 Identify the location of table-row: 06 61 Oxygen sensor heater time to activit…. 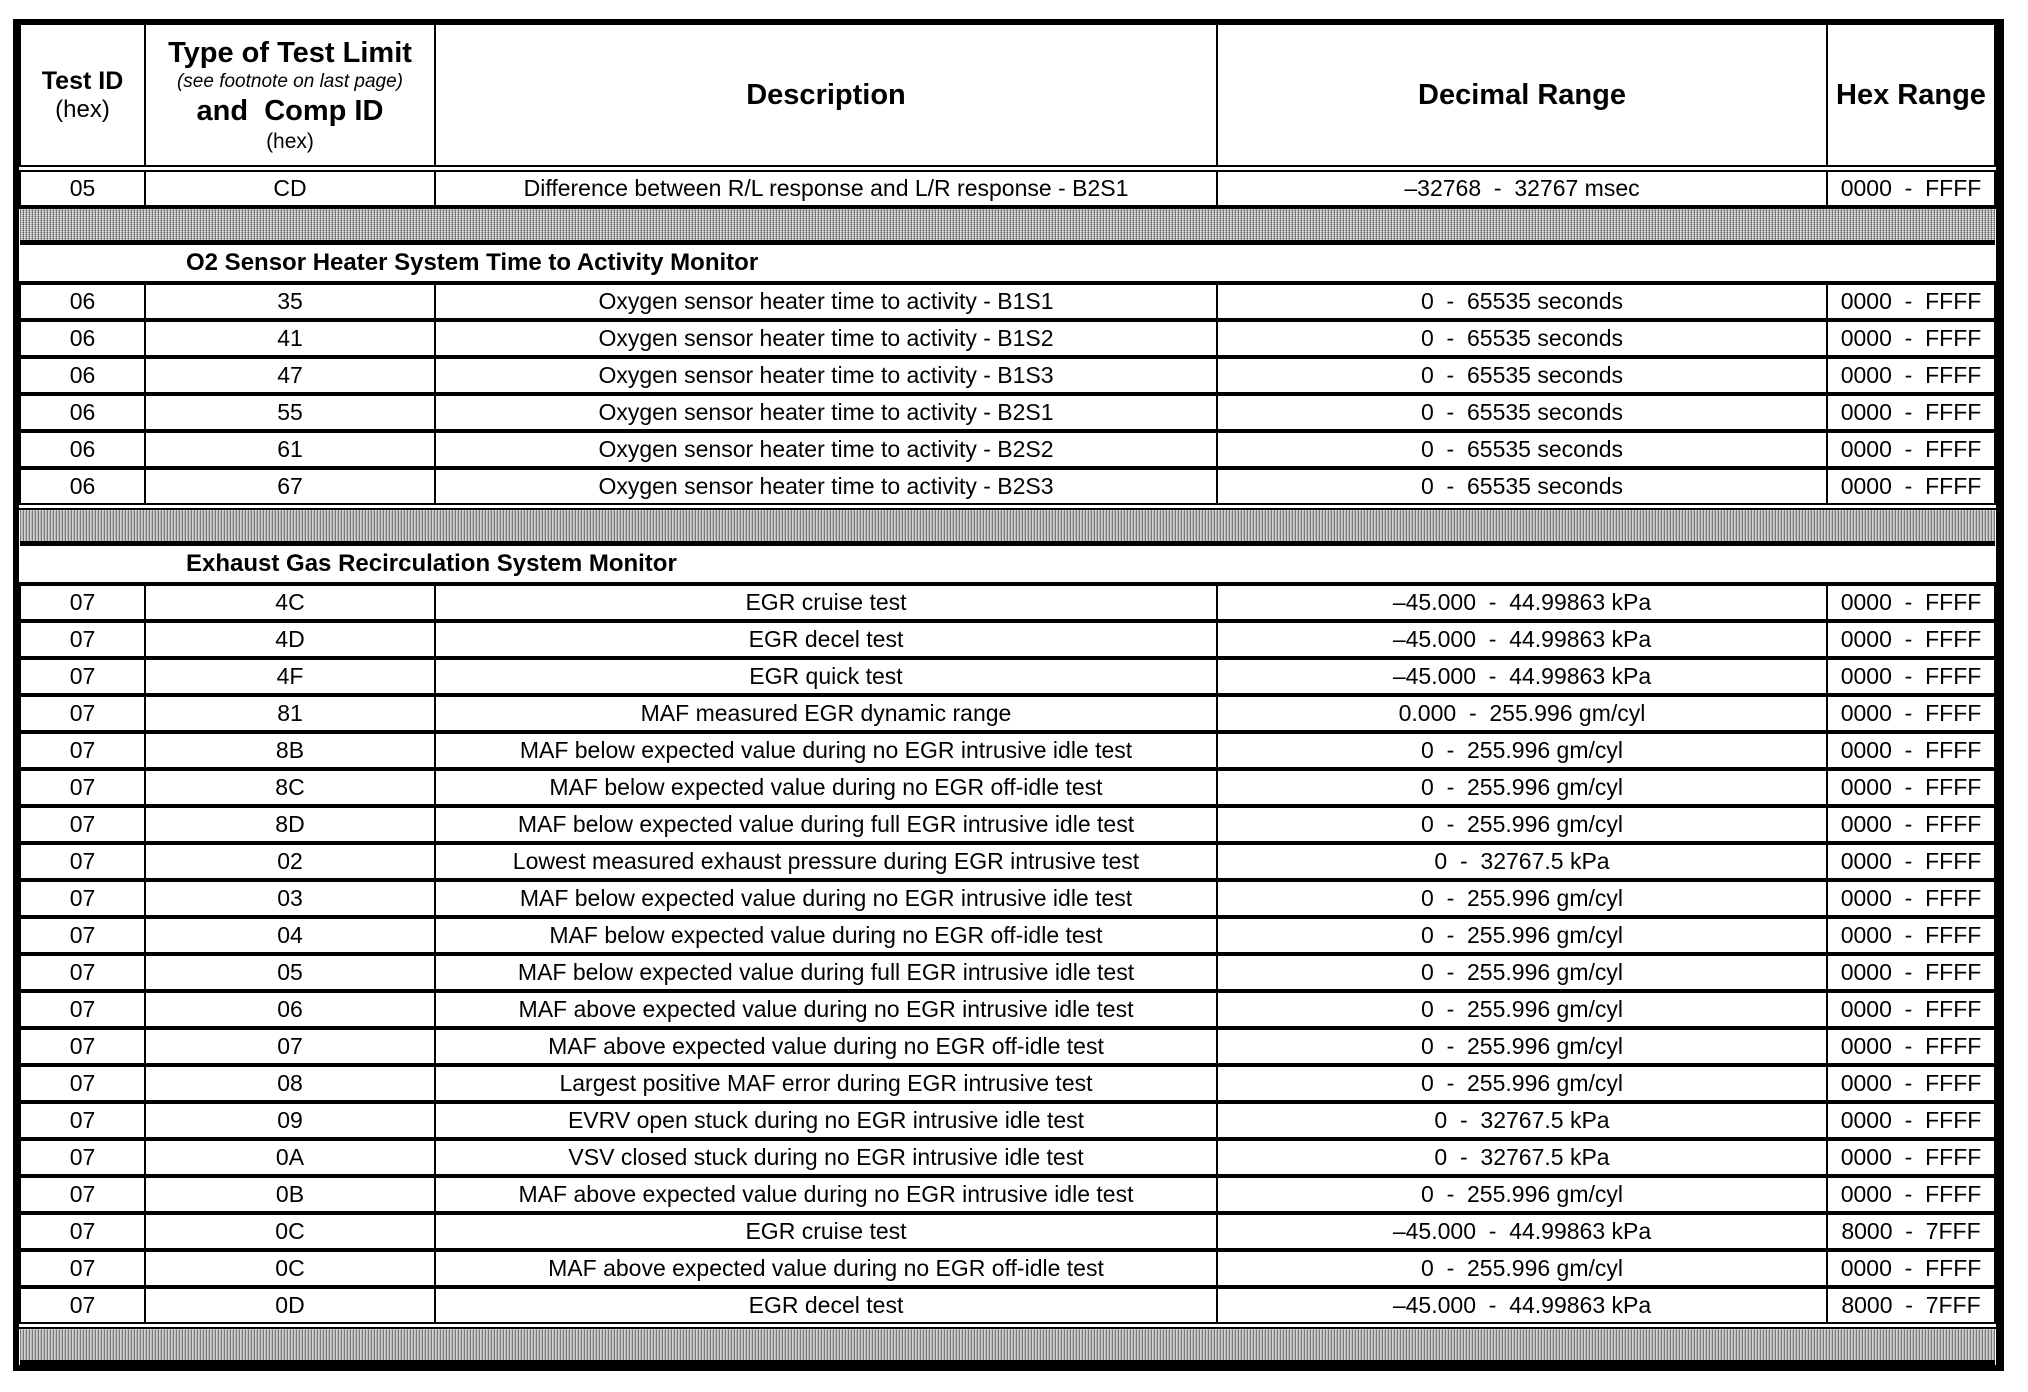
(1007, 450).